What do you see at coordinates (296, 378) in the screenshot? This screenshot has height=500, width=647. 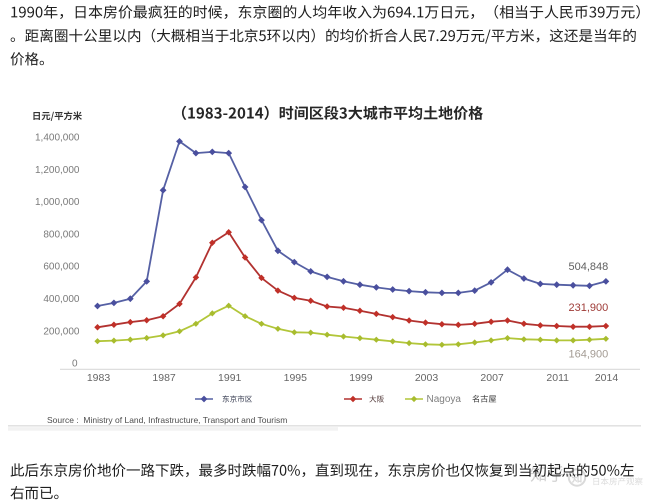 I see `svg-text: 1995` at bounding box center [296, 378].